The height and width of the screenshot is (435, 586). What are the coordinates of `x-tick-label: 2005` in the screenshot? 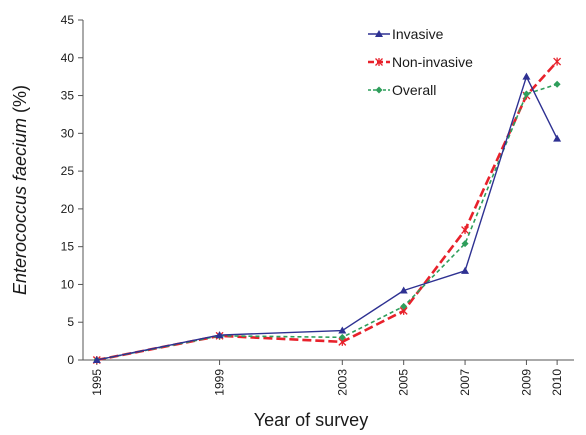 It's located at (404, 382).